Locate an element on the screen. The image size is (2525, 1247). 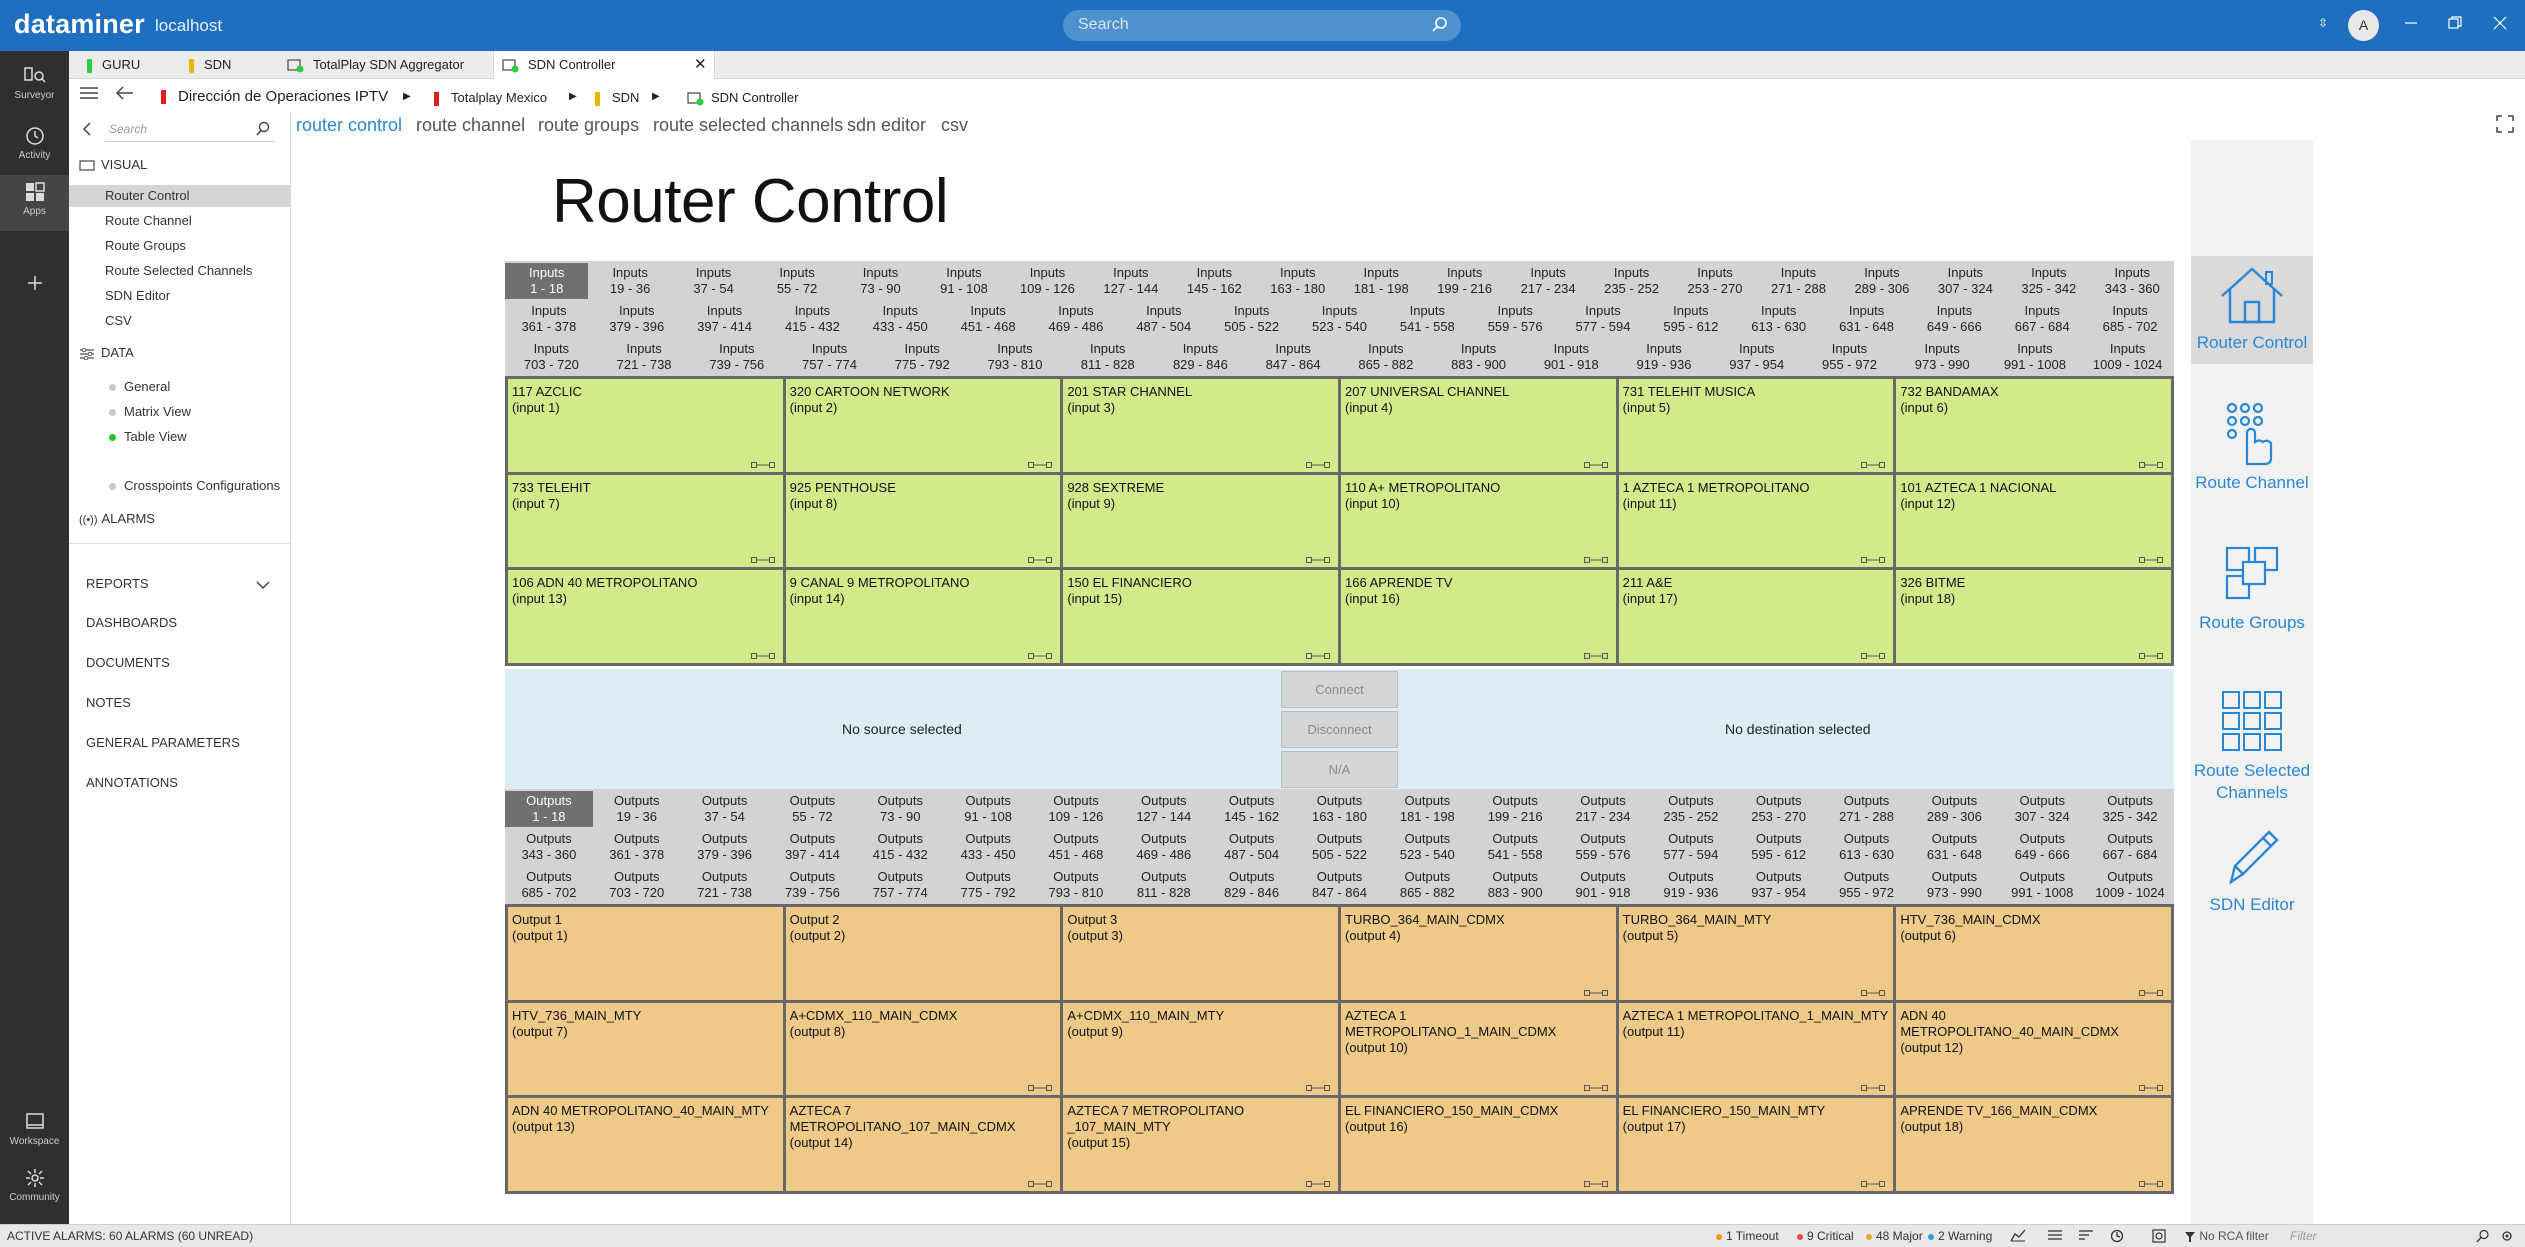
input-range-433-450: Inputs 433 - 450 is located at coordinates (900, 319).